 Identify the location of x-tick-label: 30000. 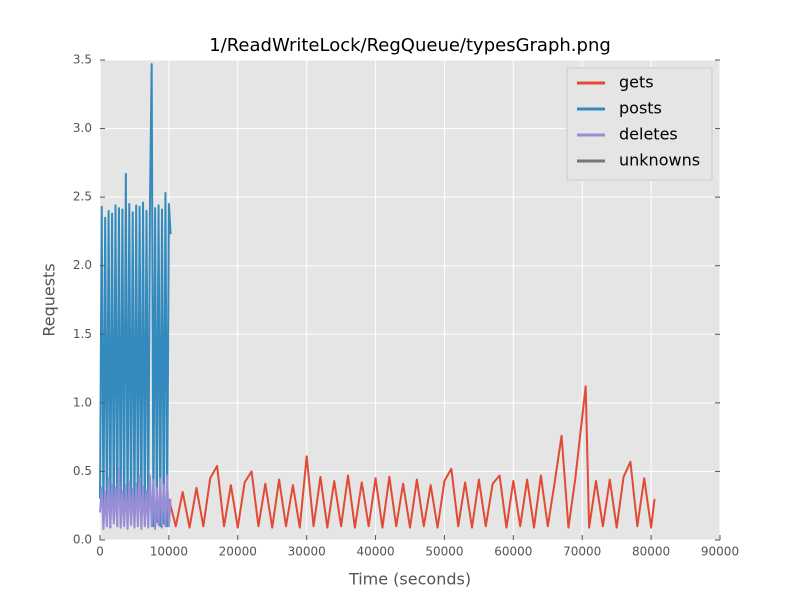
(307, 552).